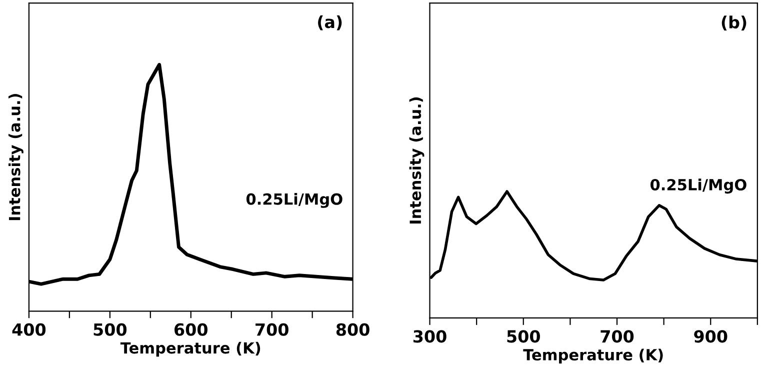  I want to click on x-tick-label: 800, so click(353, 329).